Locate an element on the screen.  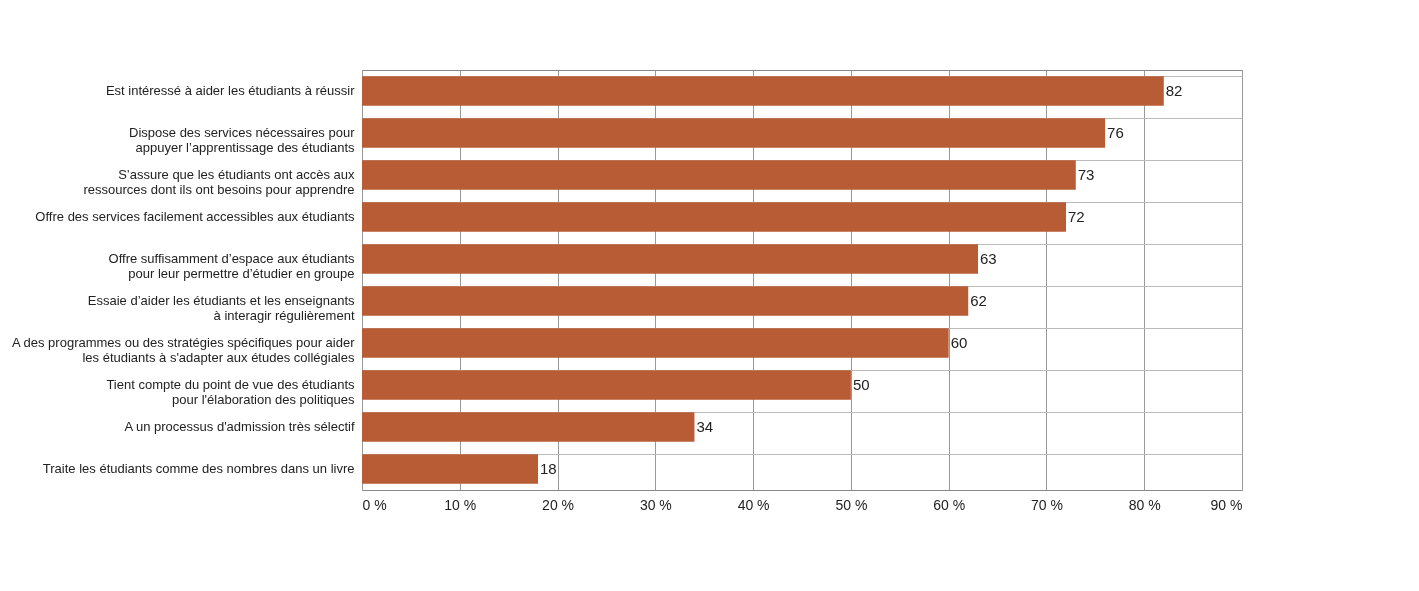
data-label: 76 is located at coordinates (1115, 132).